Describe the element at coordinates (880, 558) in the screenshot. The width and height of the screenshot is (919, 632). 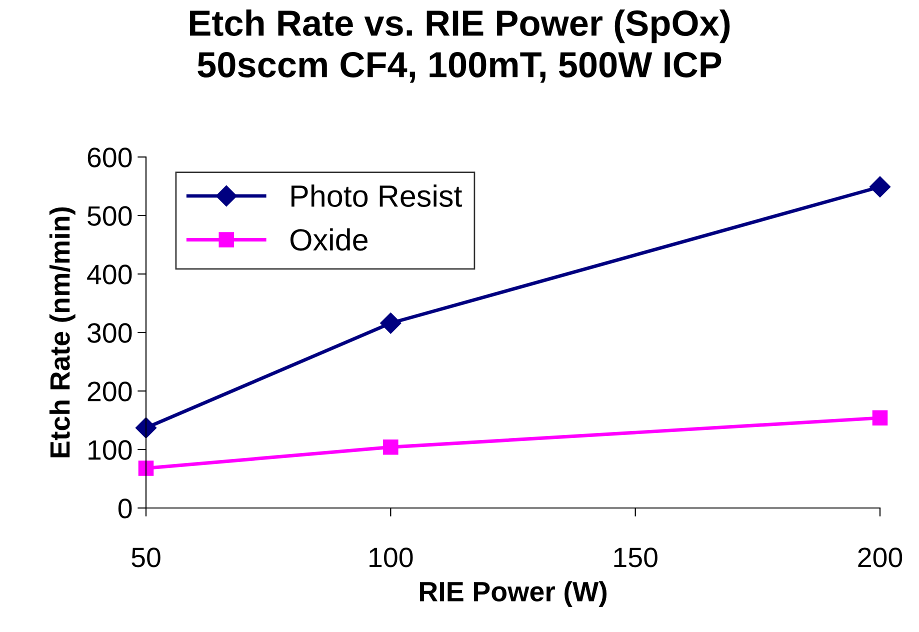
I see `x-tick-label: 200` at that location.